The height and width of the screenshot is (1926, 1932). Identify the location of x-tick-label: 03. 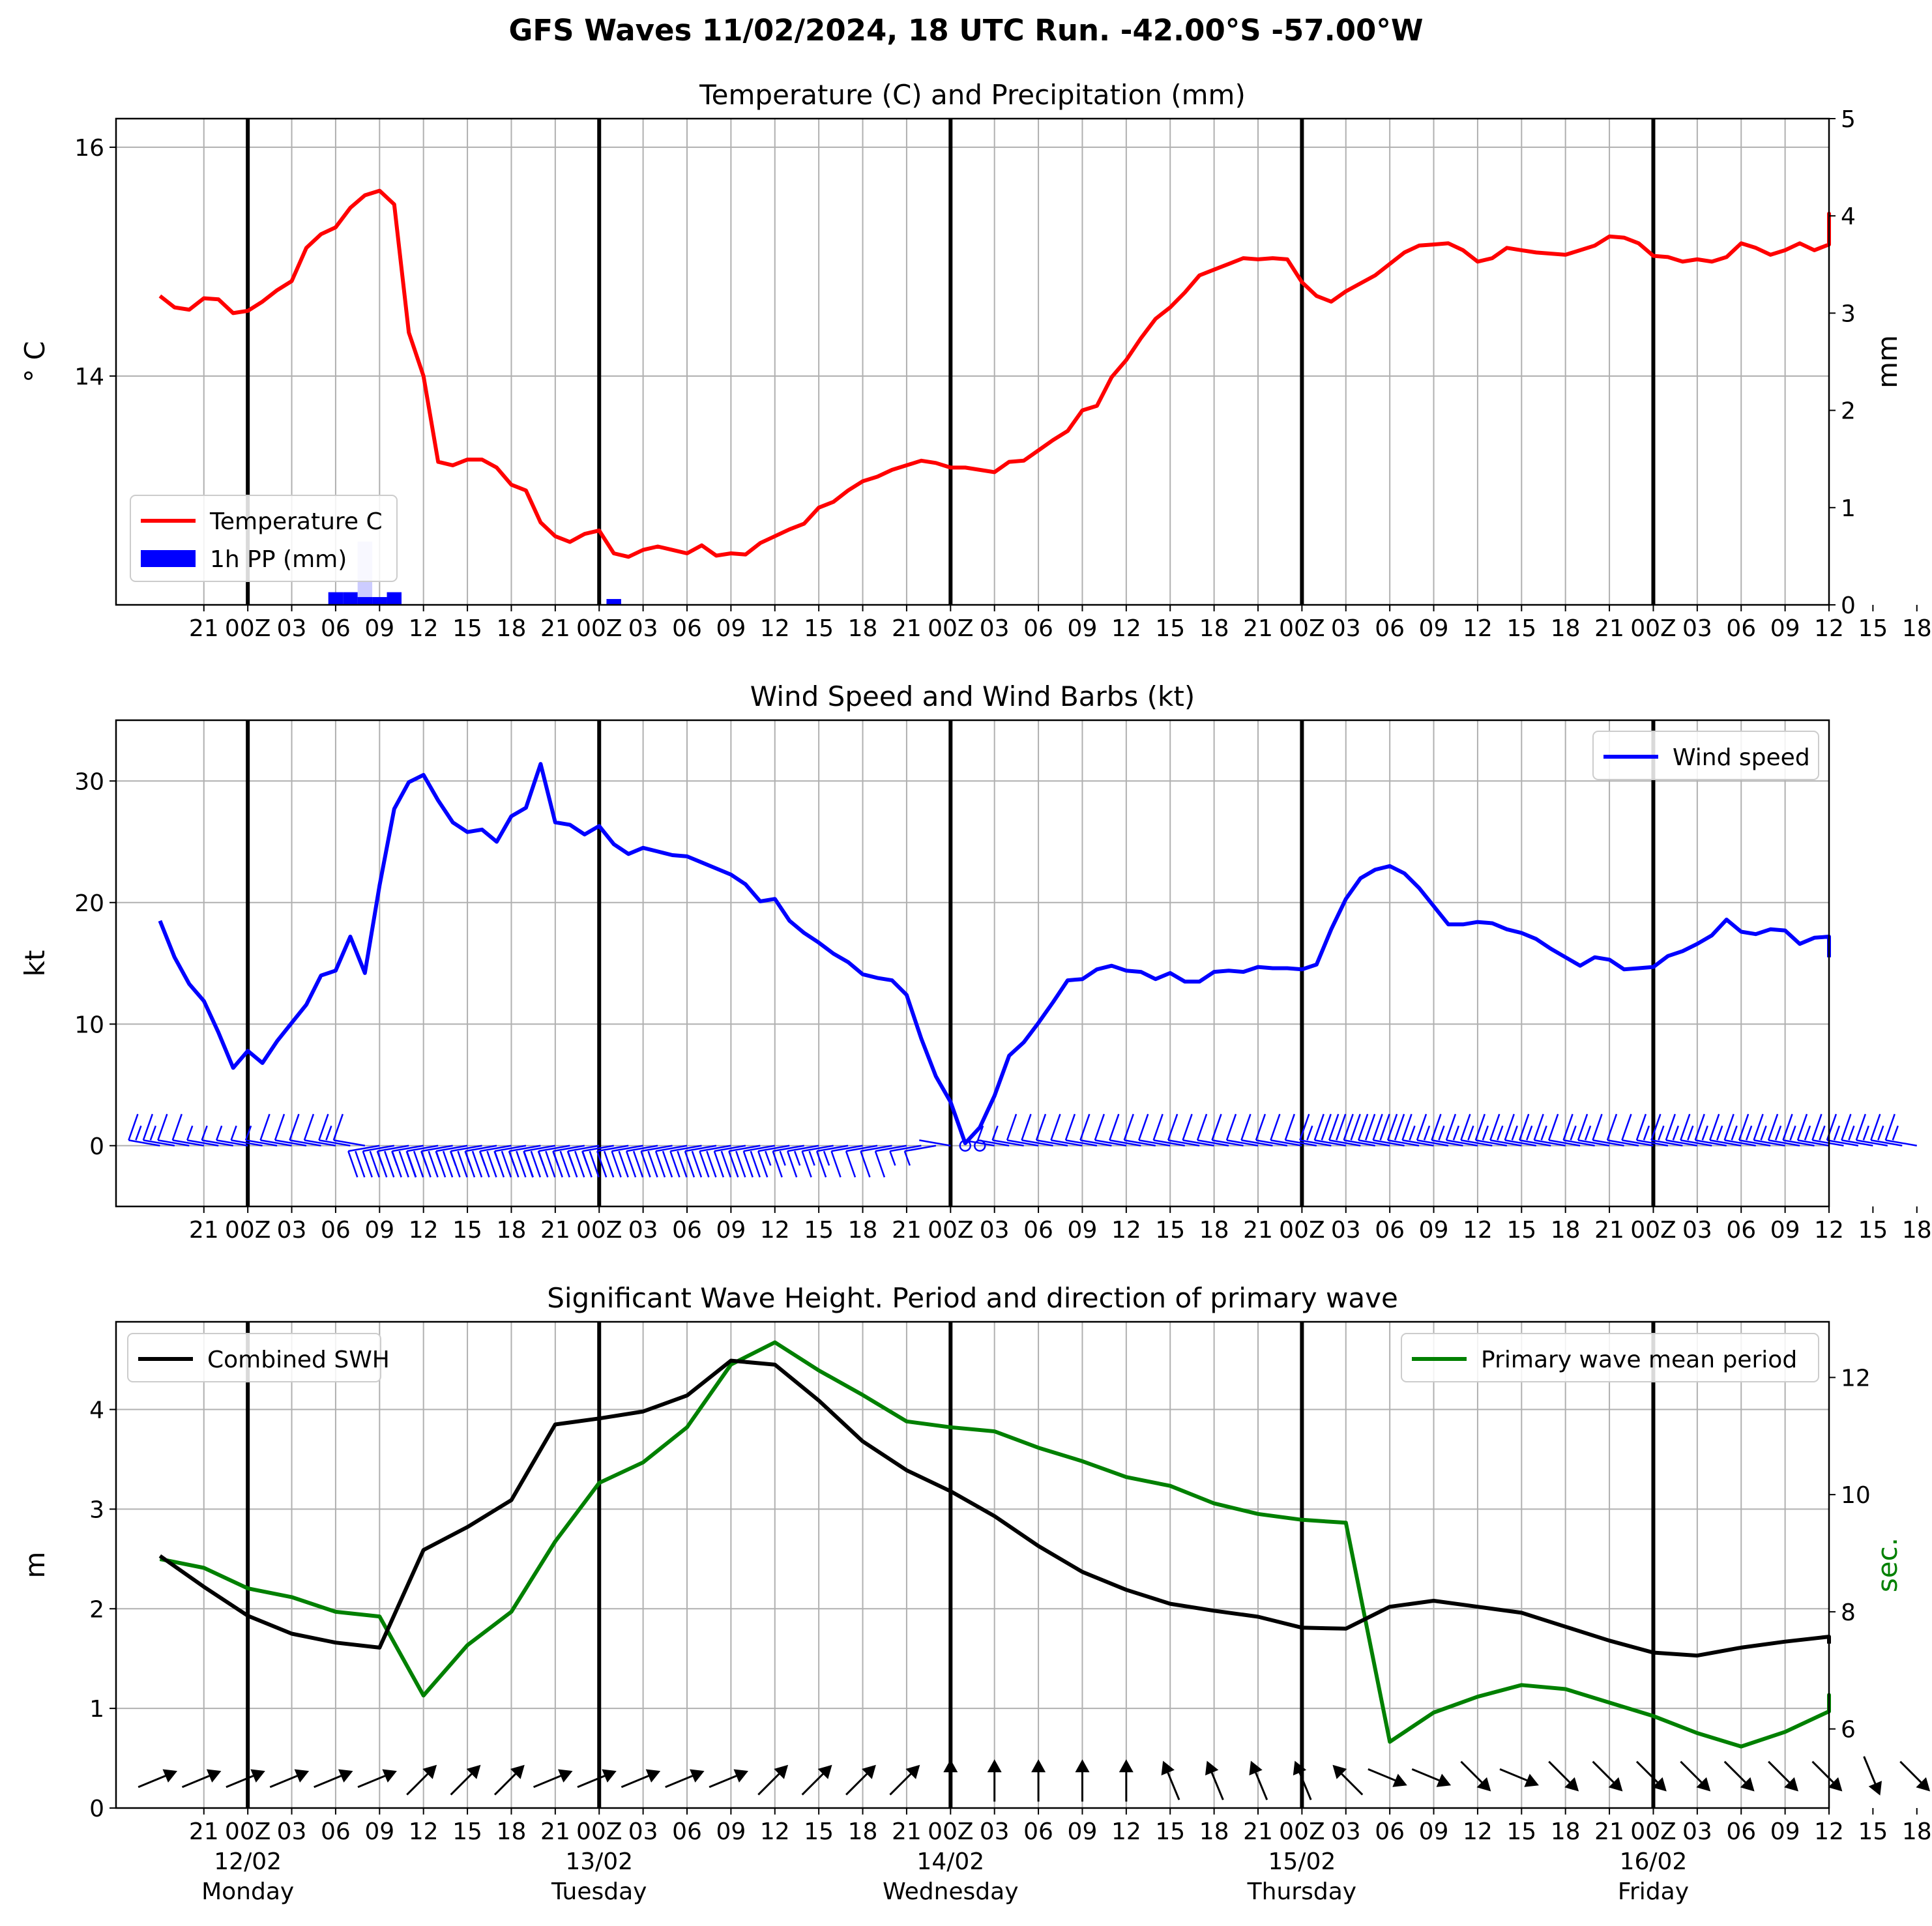
(1346, 1831).